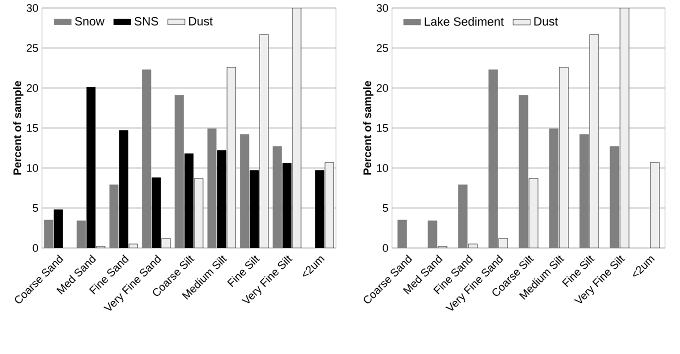 The width and height of the screenshot is (680, 354). Describe the element at coordinates (243, 271) in the screenshot. I see `x-tick-label: Fine Silt` at that location.